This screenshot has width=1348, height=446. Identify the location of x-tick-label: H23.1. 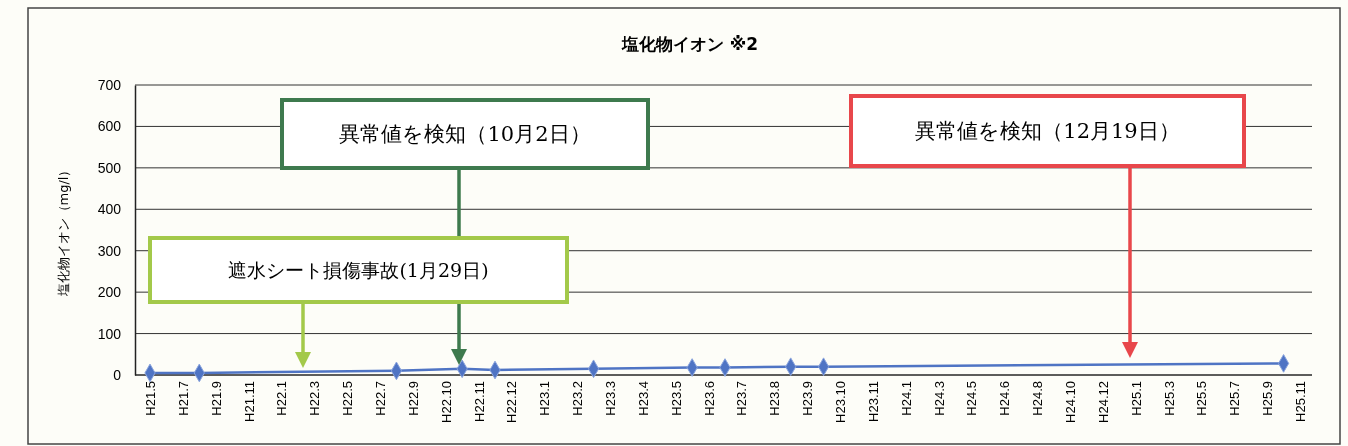
(545, 398).